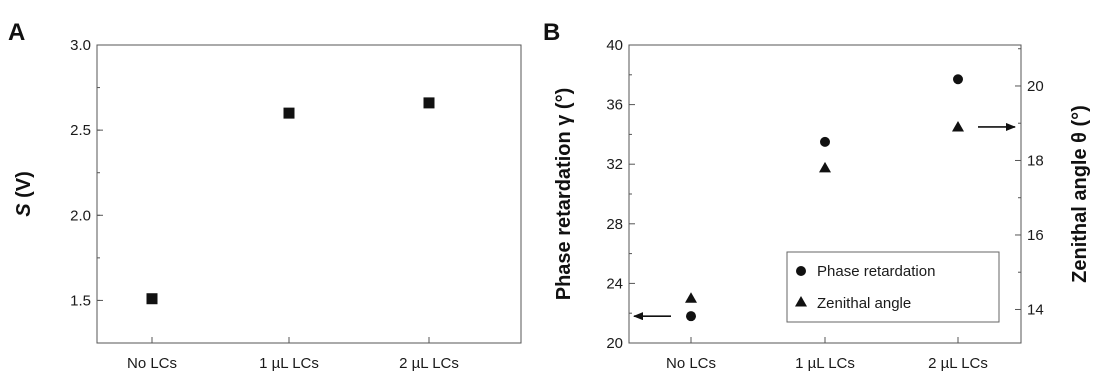 Image resolution: width=1106 pixels, height=383 pixels. I want to click on panel-a-y-tick-label: 3.0, so click(80, 45).